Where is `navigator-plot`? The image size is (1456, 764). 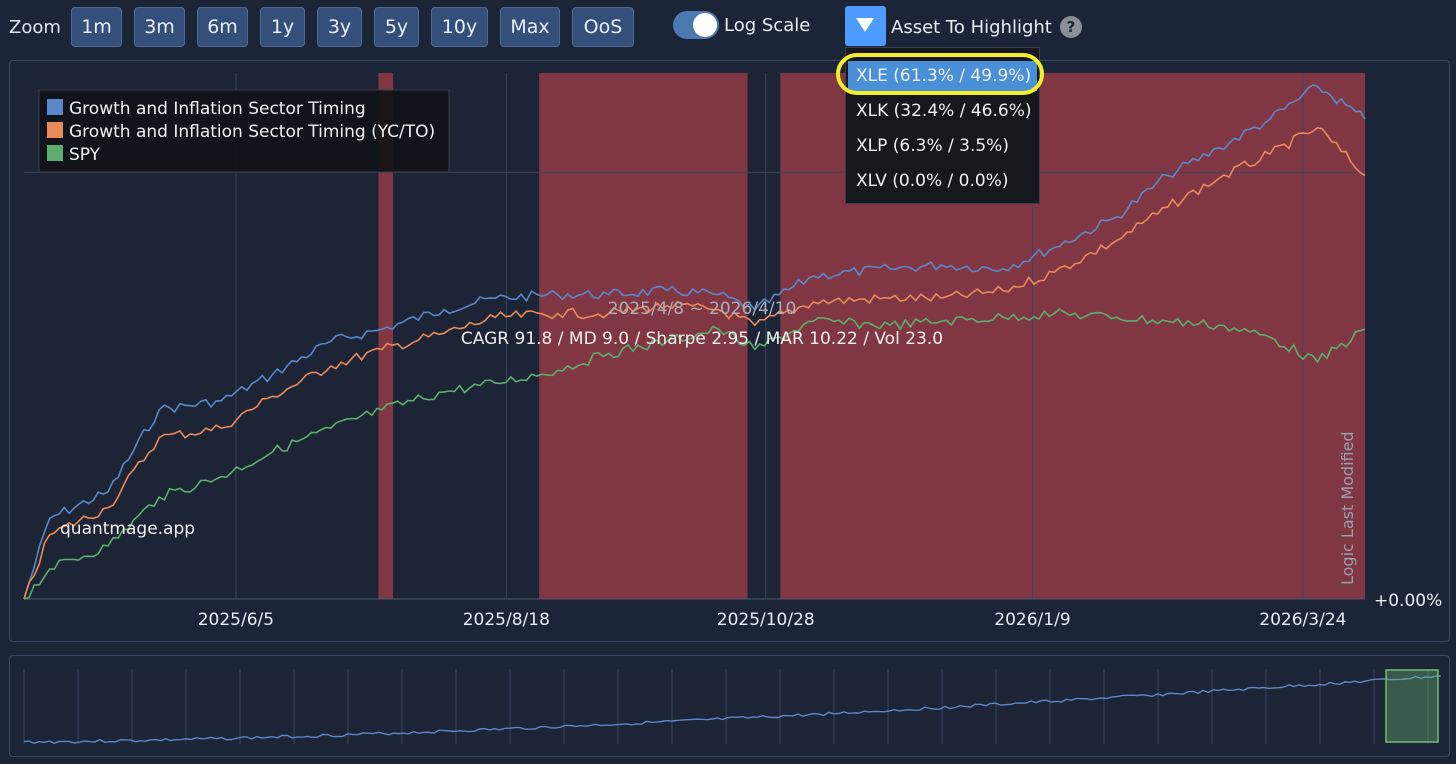
navigator-plot is located at coordinates (732, 706).